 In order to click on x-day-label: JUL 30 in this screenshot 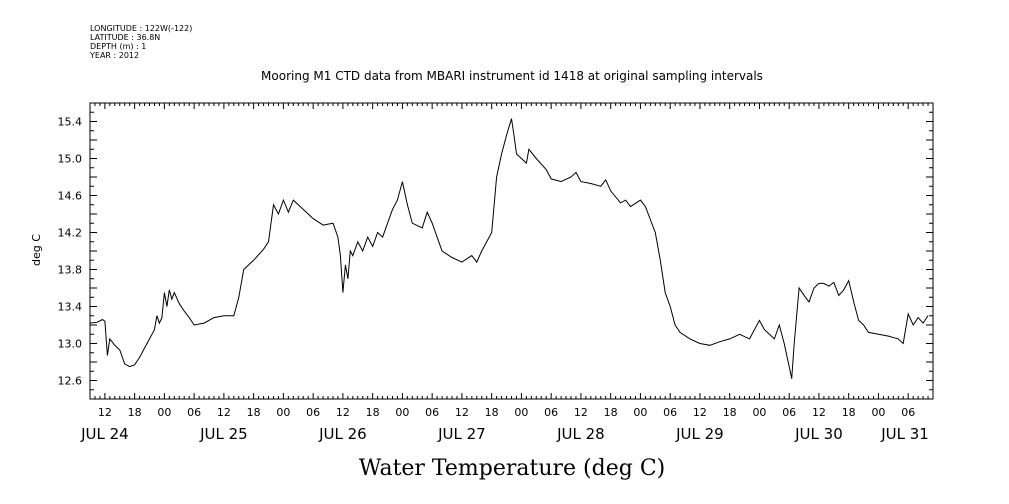, I will do `click(818, 434)`.